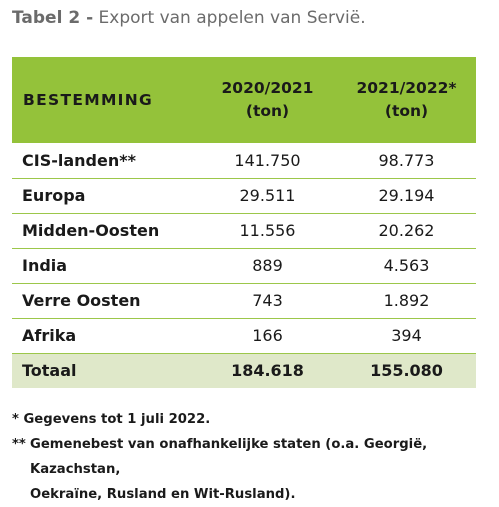 Image resolution: width=499 pixels, height=507 pixels. What do you see at coordinates (45, 265) in the screenshot?
I see `row-destination: India` at bounding box center [45, 265].